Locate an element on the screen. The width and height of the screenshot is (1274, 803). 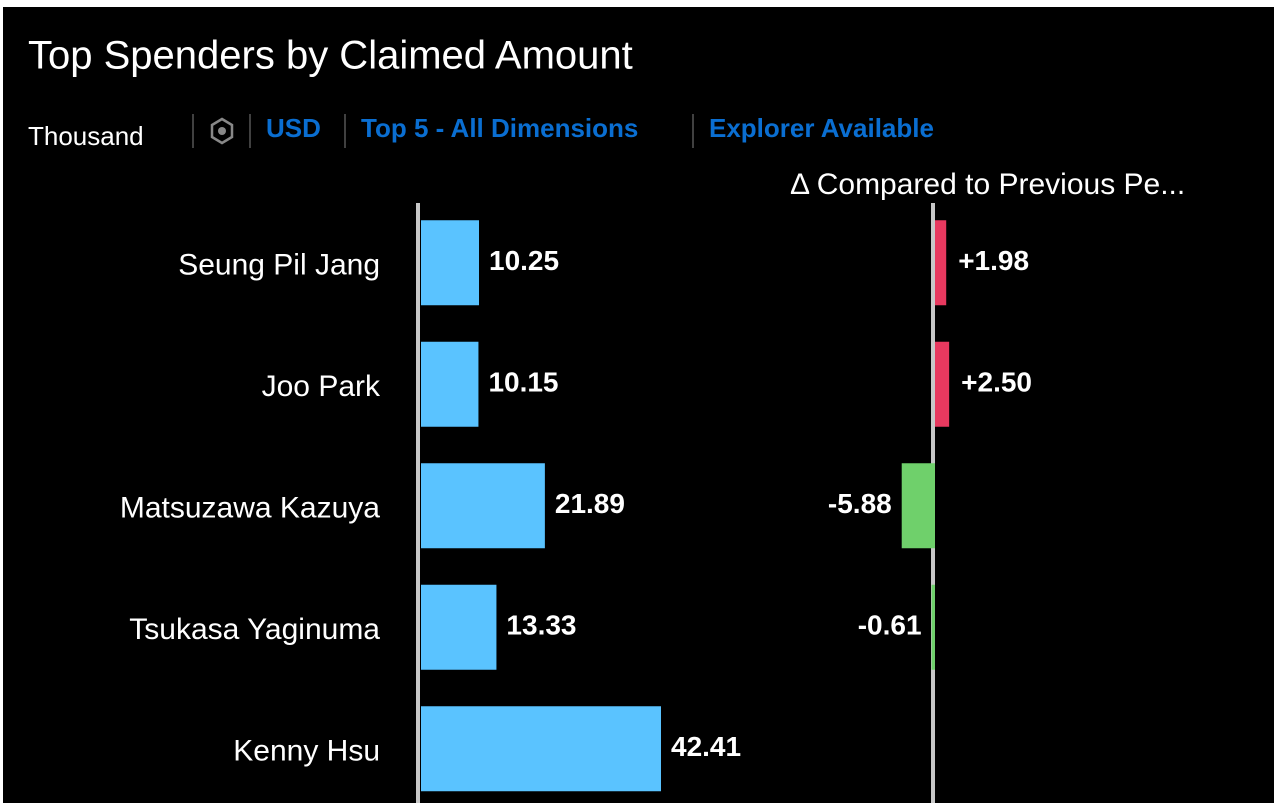
category-label: Seung Pil Jang is located at coordinates (279, 265).